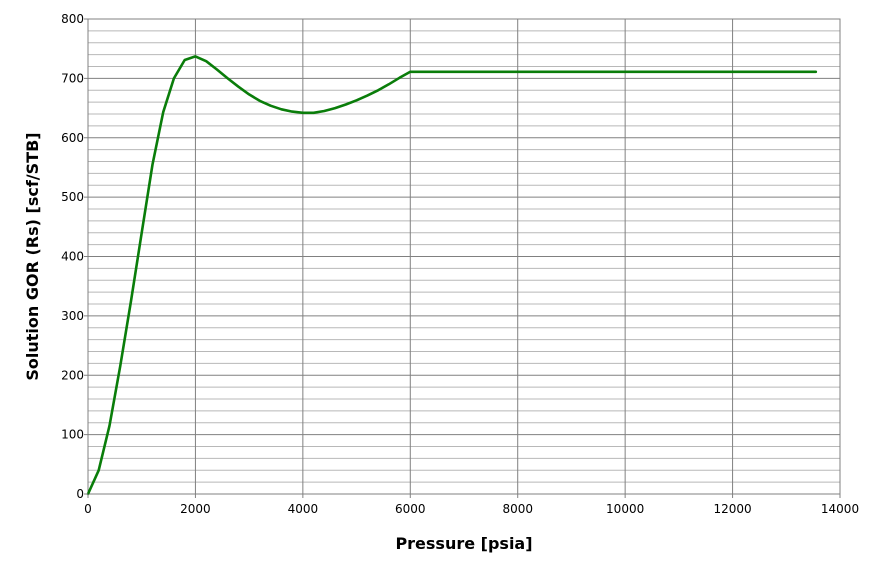  What do you see at coordinates (32, 256) in the screenshot?
I see `y-axis-title: Solution GOR (Rs) [scf/STB]` at bounding box center [32, 256].